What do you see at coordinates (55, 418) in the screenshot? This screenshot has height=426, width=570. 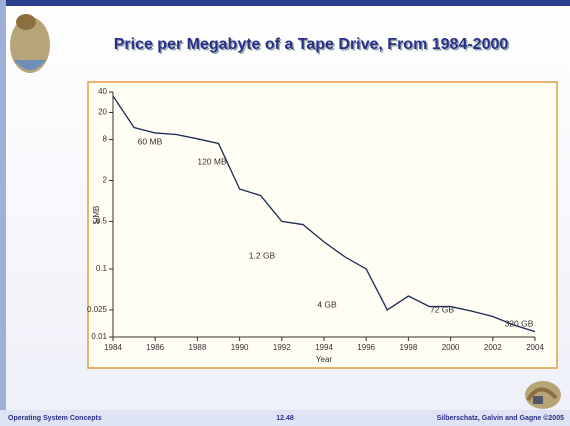 I see `footer-left: Operating System Concepts` at bounding box center [55, 418].